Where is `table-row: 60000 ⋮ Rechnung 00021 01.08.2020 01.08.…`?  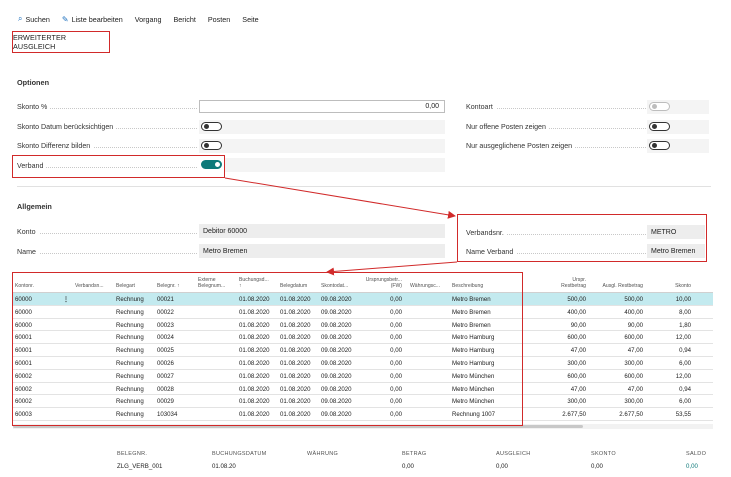 table-row: 60000 ⋮ Rechnung 00021 01.08.2020 01.08.… is located at coordinates (363, 299).